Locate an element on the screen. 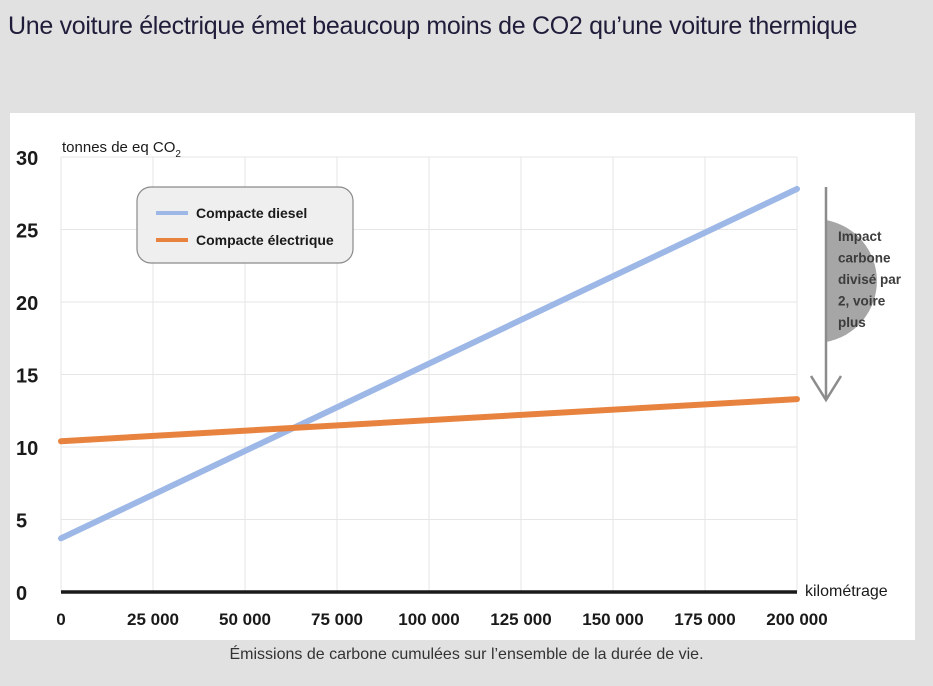 The width and height of the screenshot is (933, 686). x-tick-label: 175 000 is located at coordinates (704, 619).